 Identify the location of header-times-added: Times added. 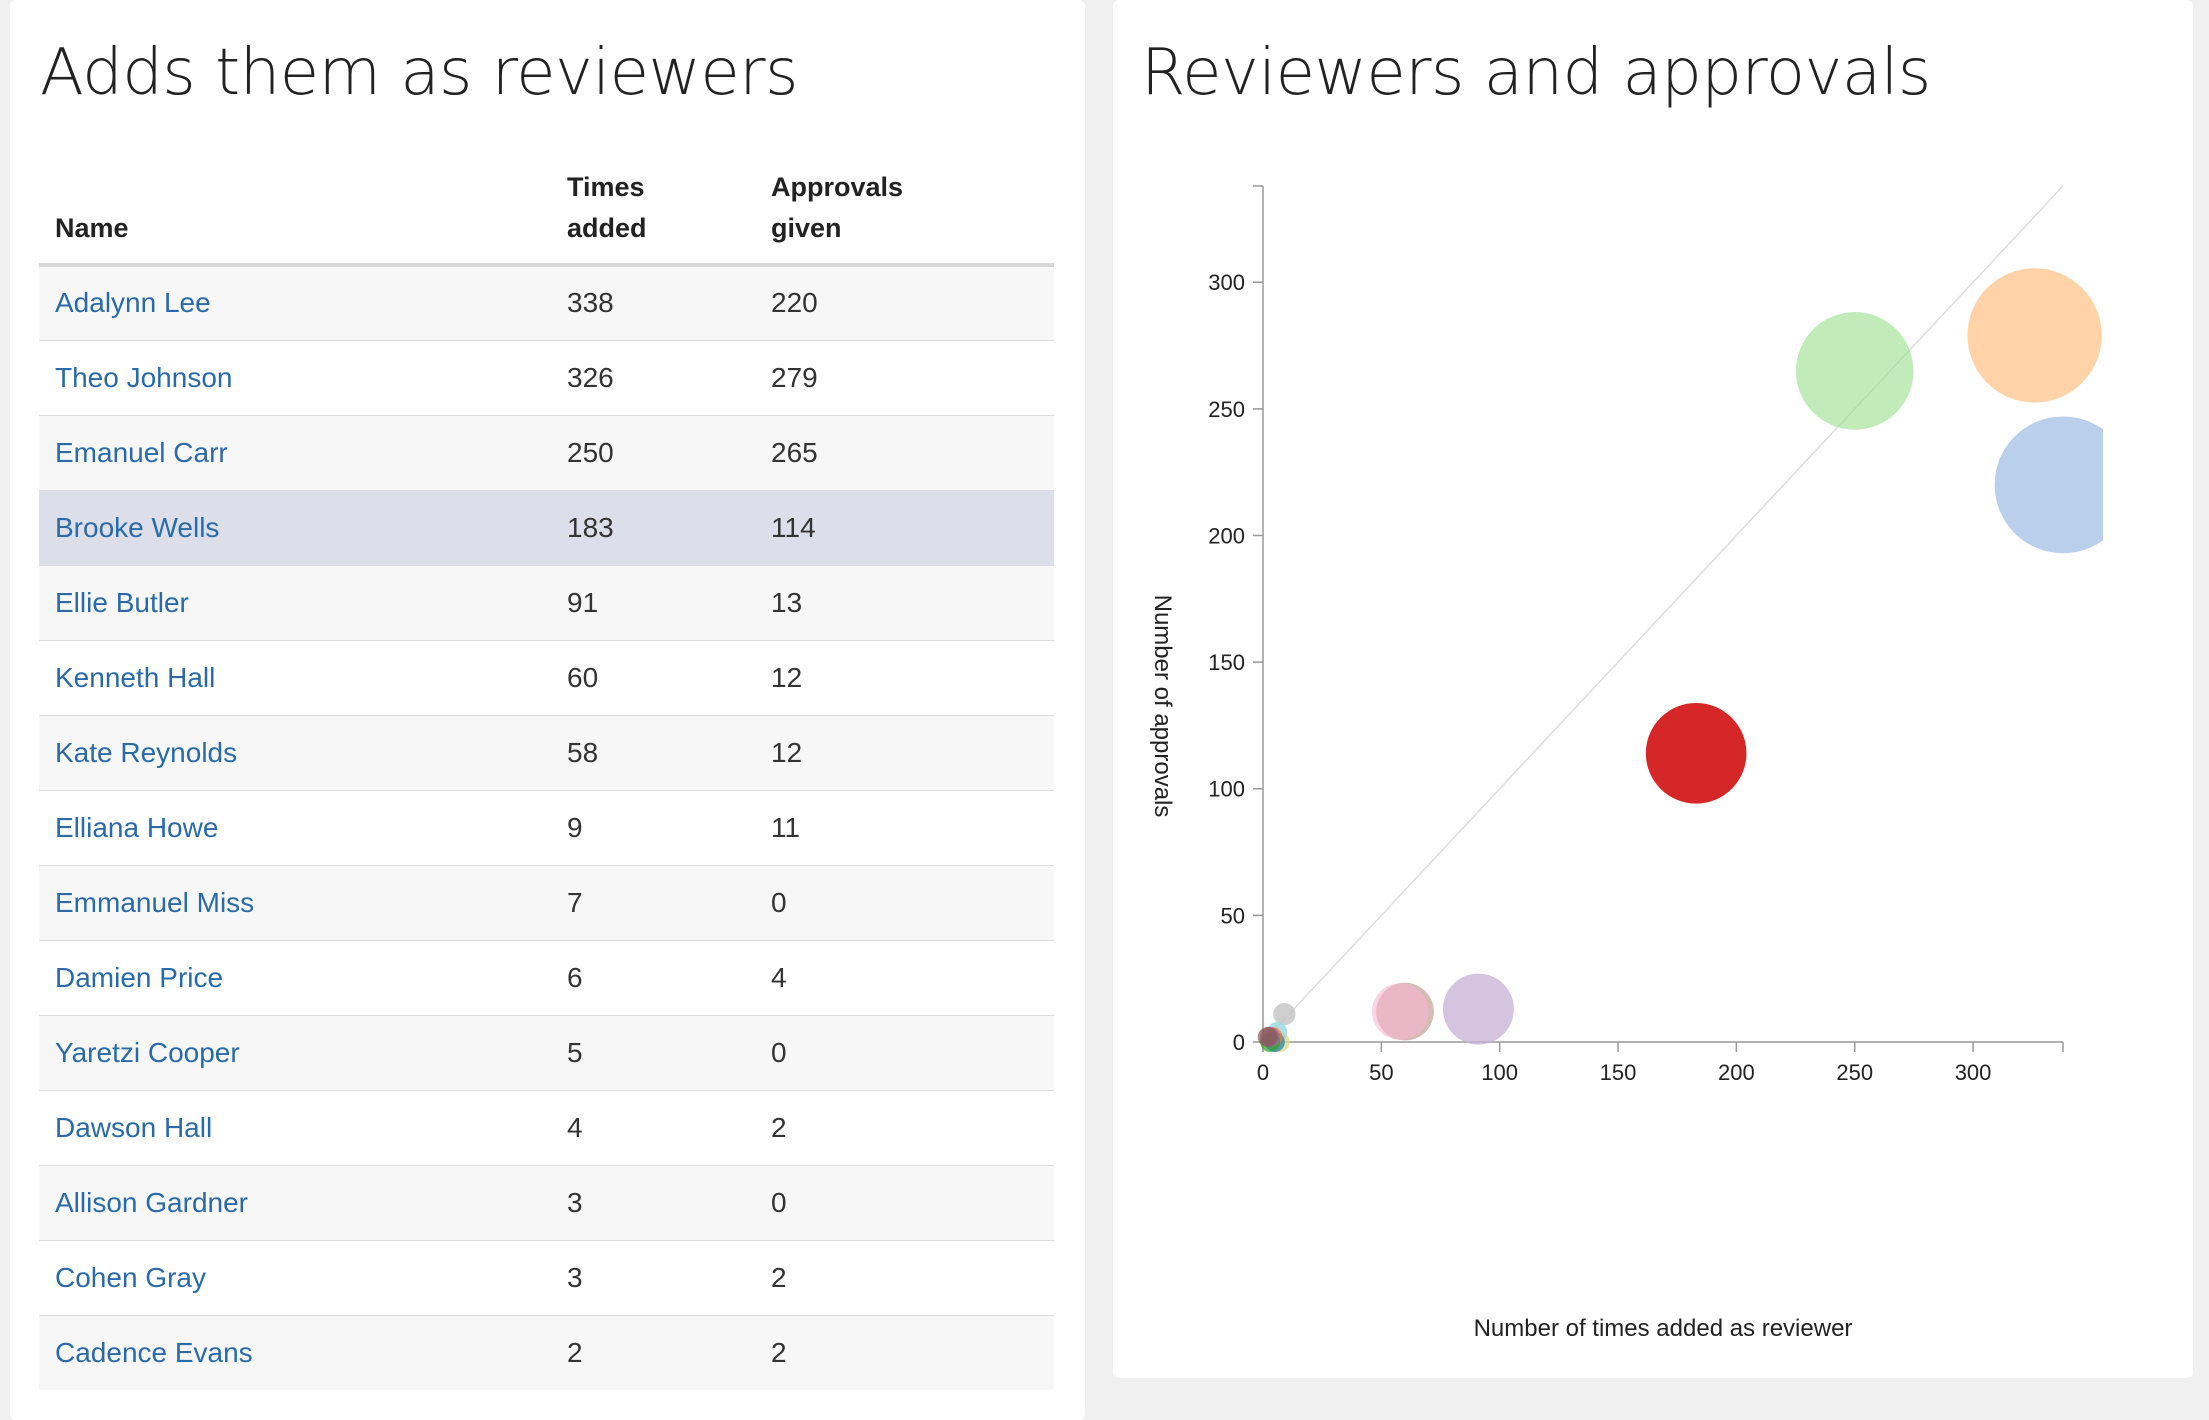
(653, 211).